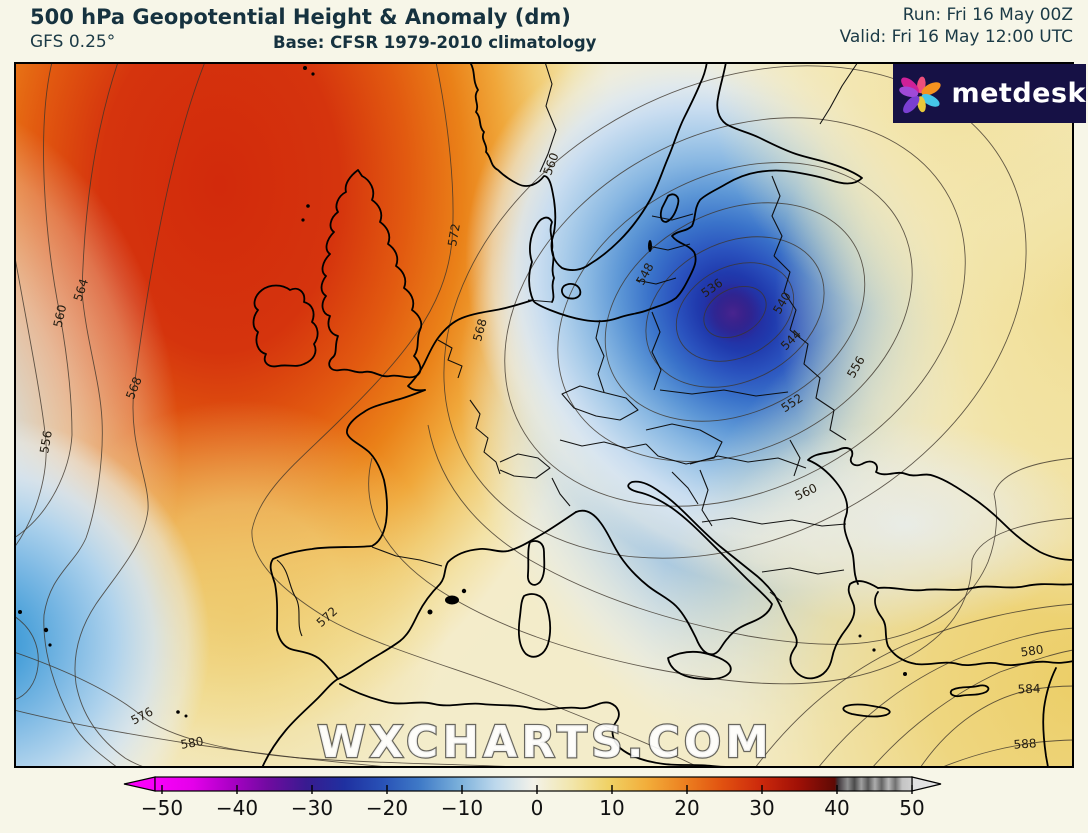  What do you see at coordinates (312, 808) in the screenshot?
I see `colorbar-tick-label: −30` at bounding box center [312, 808].